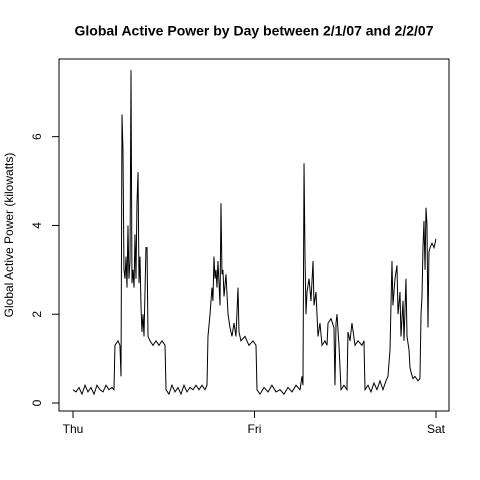 This screenshot has width=480, height=480. What do you see at coordinates (37, 314) in the screenshot?
I see `y-tick-label: 2` at bounding box center [37, 314].